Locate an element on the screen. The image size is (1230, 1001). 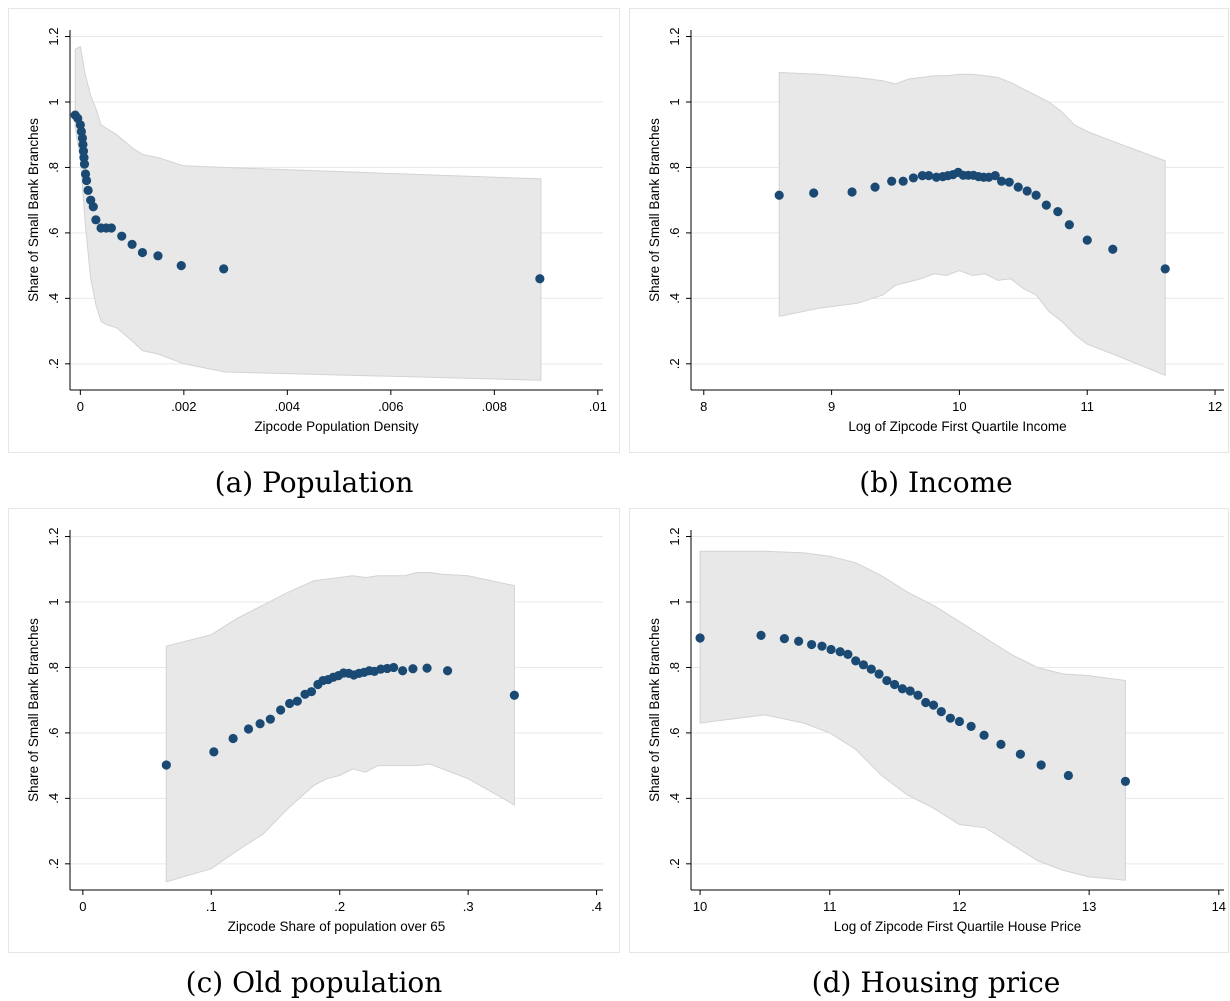
caption-population: (a) Population is located at coordinates (314, 482).